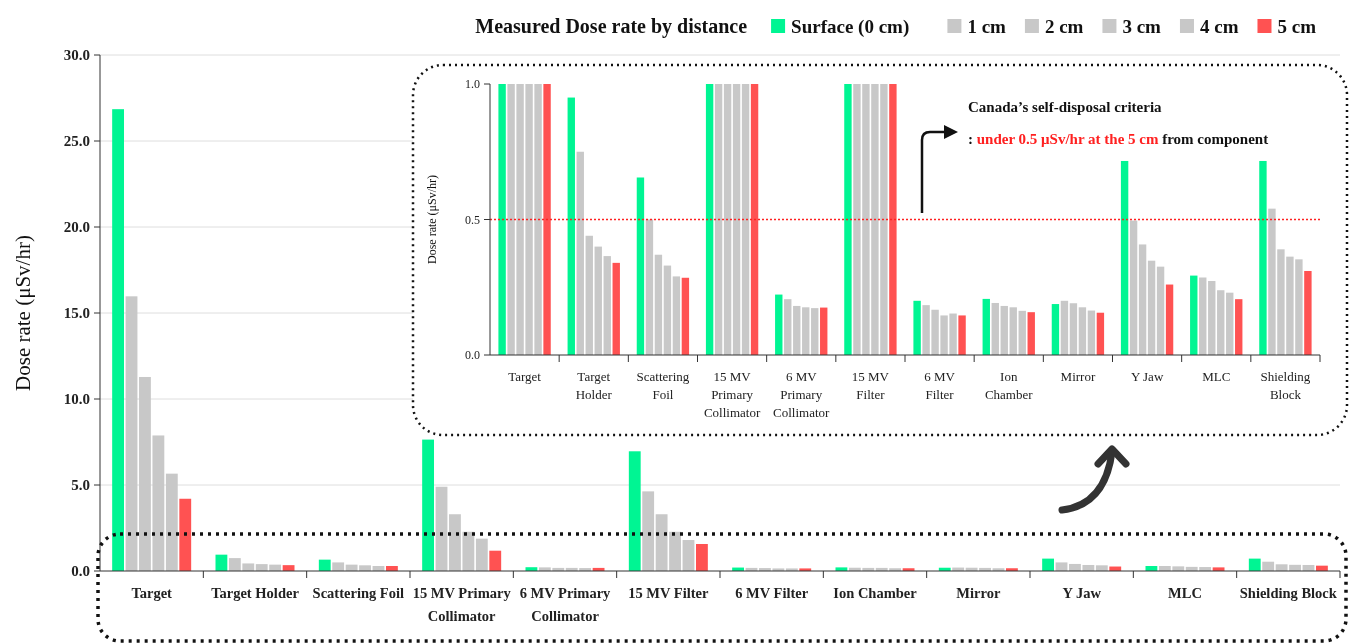 This screenshot has width=1352, height=643. I want to click on y-tick-label: 20.0, so click(76, 227).